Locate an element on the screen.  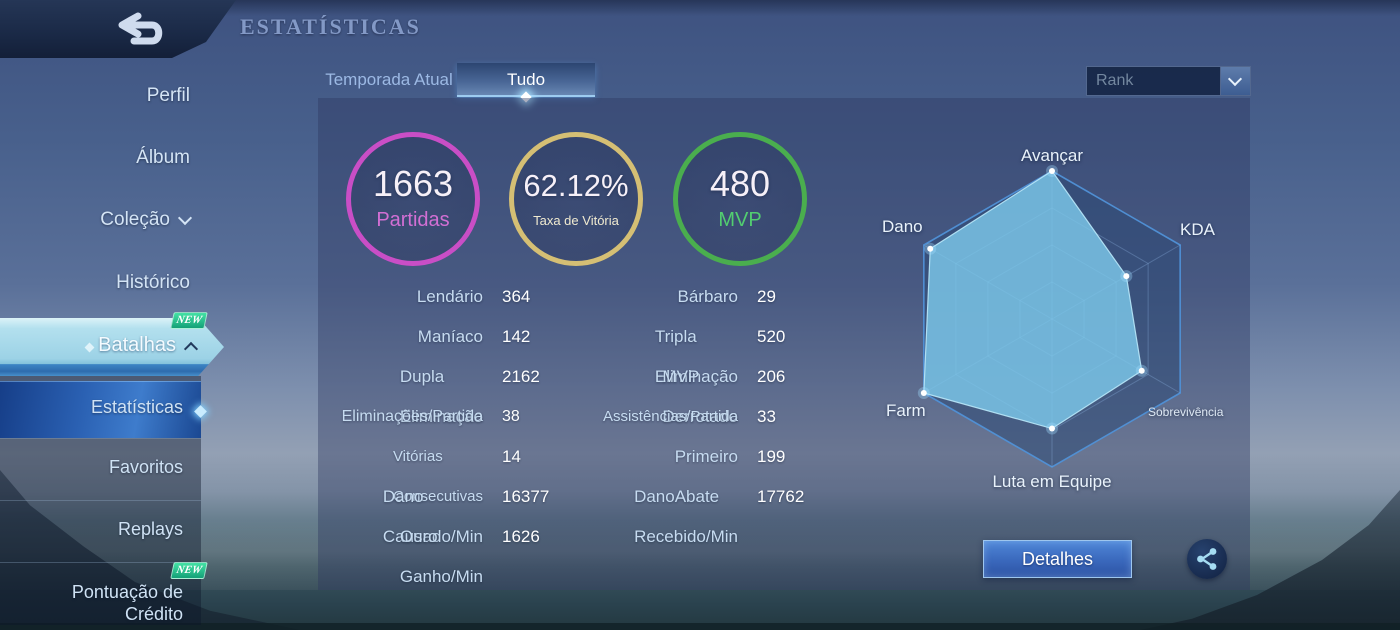
sidebar-item-perfil: Perfil is located at coordinates (95, 96).